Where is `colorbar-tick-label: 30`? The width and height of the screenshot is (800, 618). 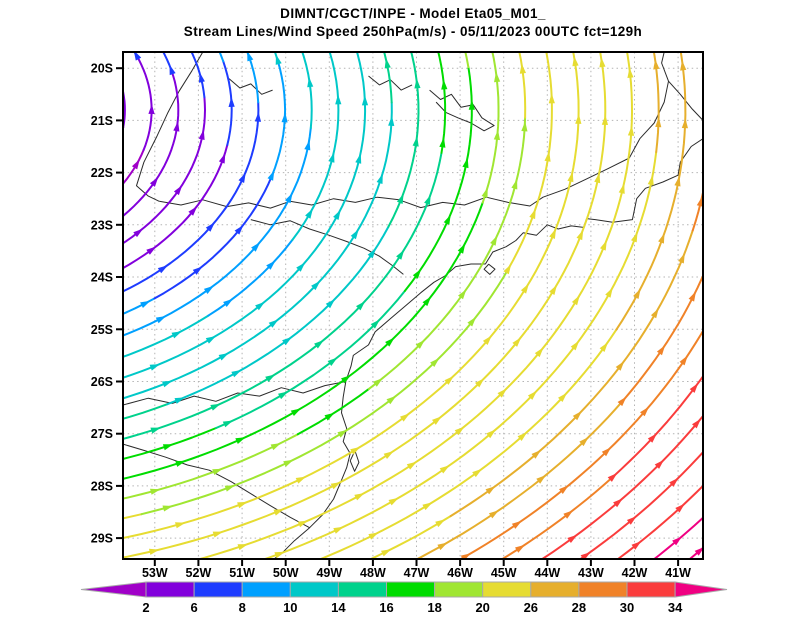
colorbar-tick-label: 30 is located at coordinates (627, 607).